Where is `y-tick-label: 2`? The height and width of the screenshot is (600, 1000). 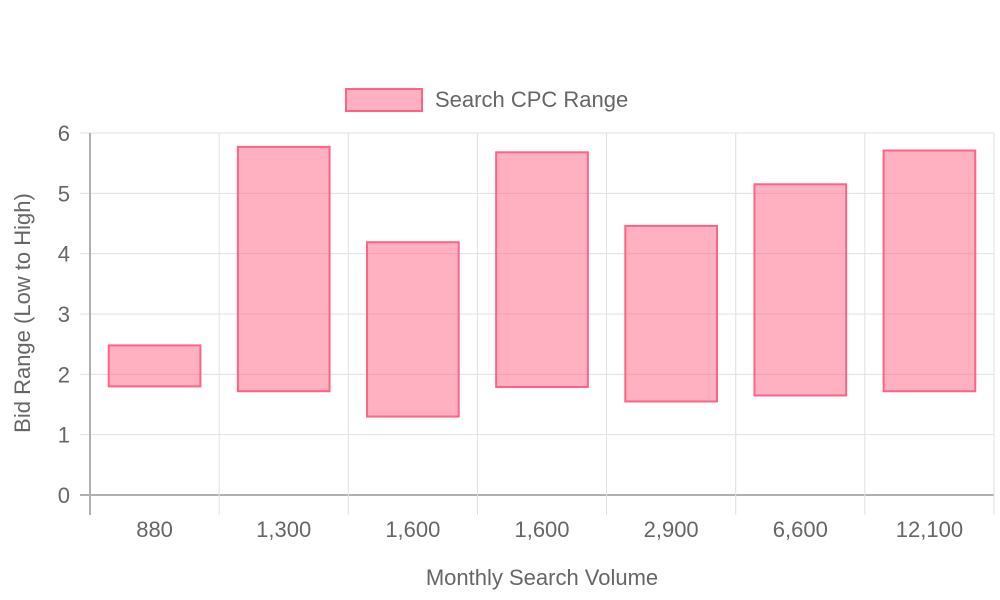 y-tick-label: 2 is located at coordinates (64, 374).